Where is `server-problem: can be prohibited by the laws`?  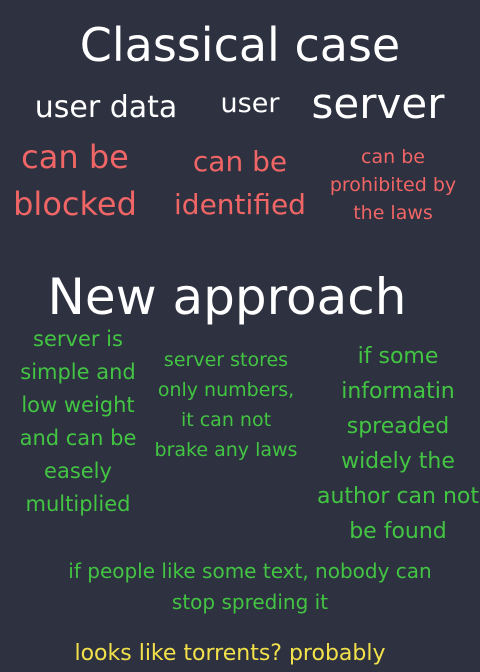
server-problem: can be prohibited by the laws is located at coordinates (393, 185).